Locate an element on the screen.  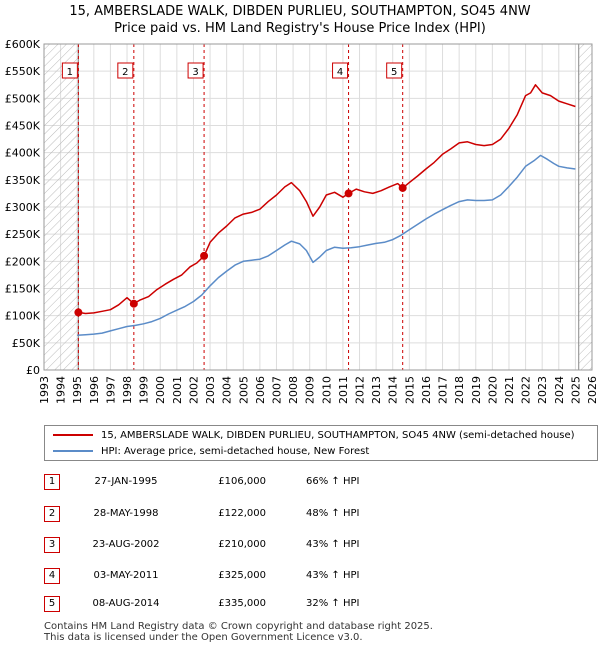
y-tick-label: £250K is located at coordinates (23, 234).